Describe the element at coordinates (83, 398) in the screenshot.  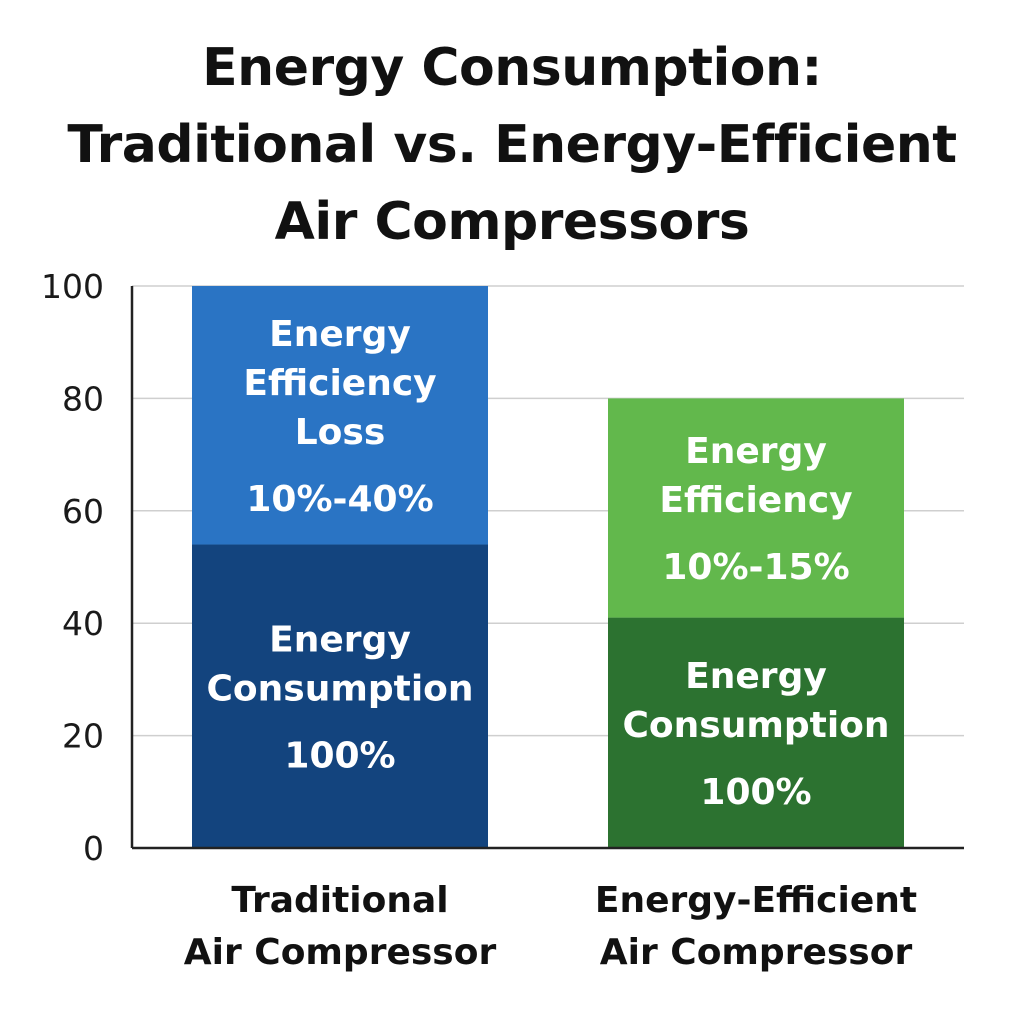
I see `y-tick-label: 80` at that location.